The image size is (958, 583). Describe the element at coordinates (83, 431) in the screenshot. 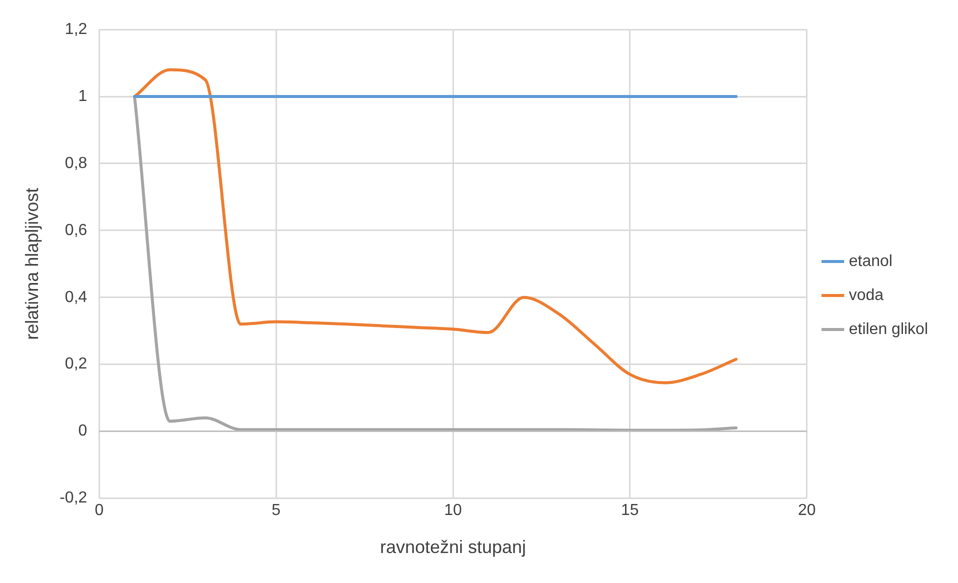

I see `y-tick-label: 0` at that location.